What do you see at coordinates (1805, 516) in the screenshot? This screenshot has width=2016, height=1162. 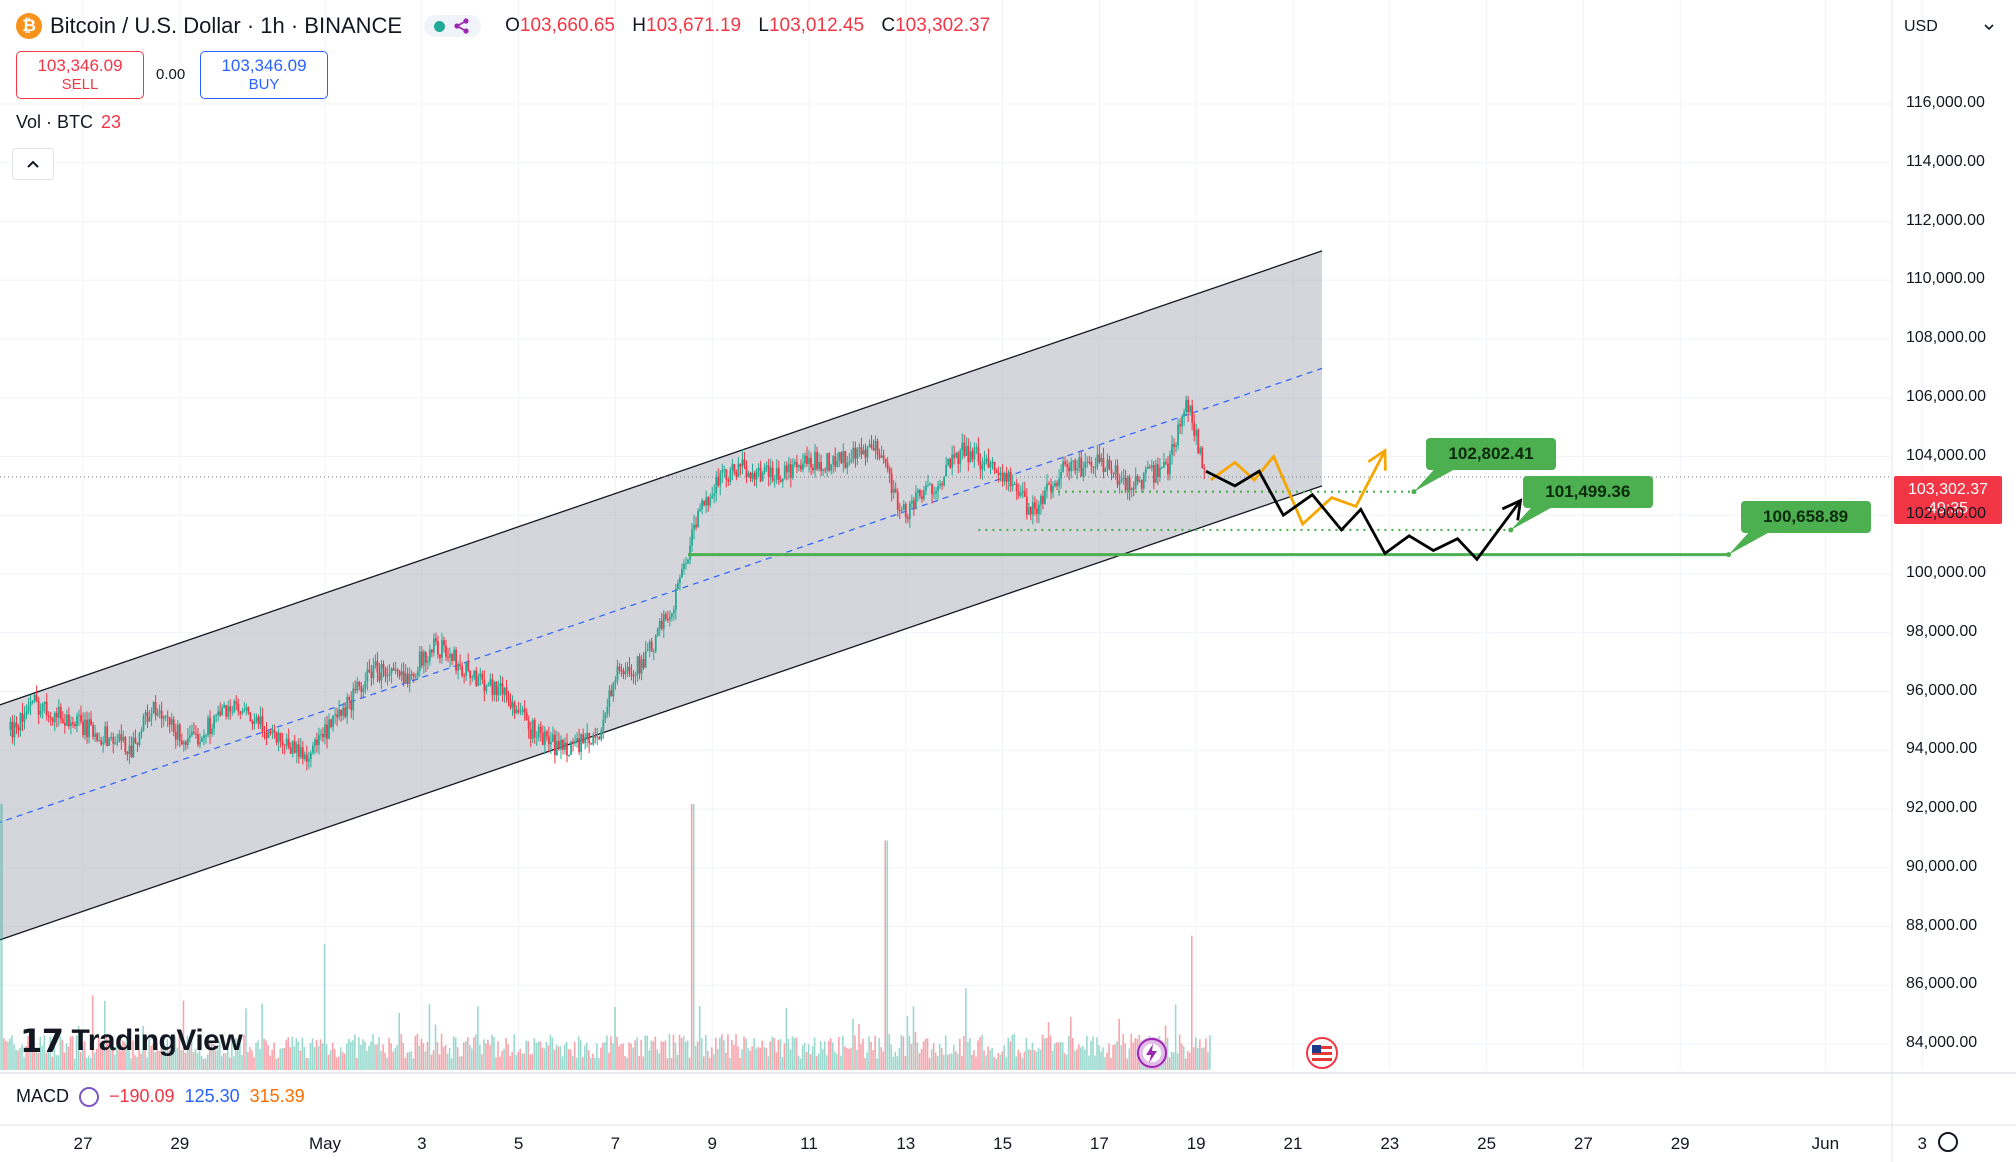 I see `support-label-100658: 100,658.89` at bounding box center [1805, 516].